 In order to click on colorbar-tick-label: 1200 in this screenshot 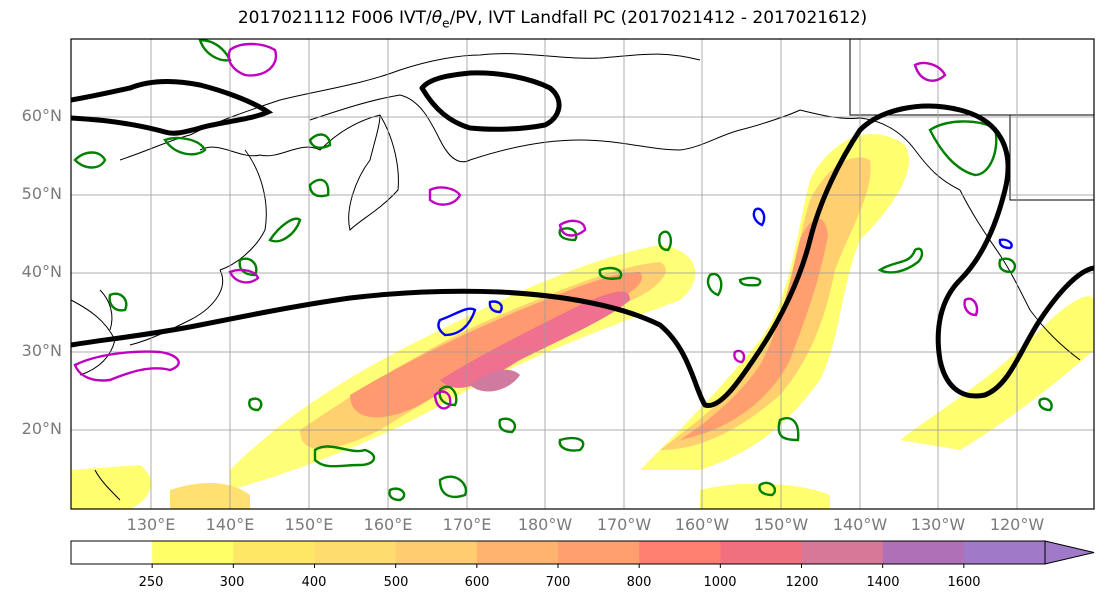, I will do `click(802, 582)`.